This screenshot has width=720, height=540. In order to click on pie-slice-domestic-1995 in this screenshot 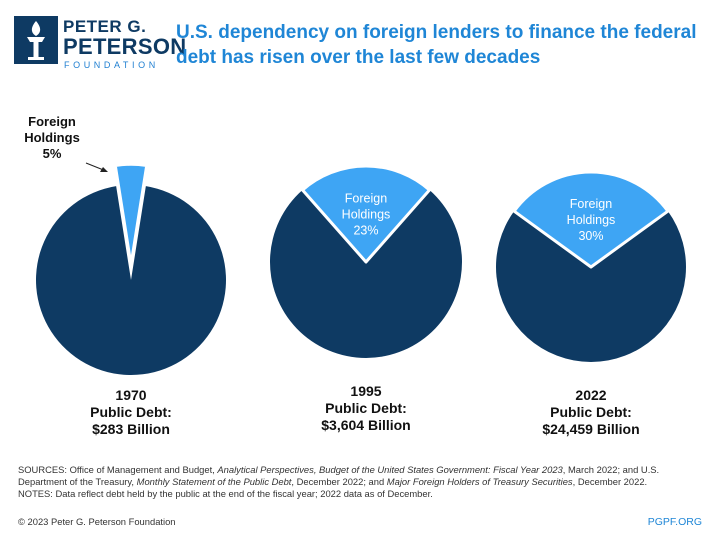, I will do `click(366, 273)`.